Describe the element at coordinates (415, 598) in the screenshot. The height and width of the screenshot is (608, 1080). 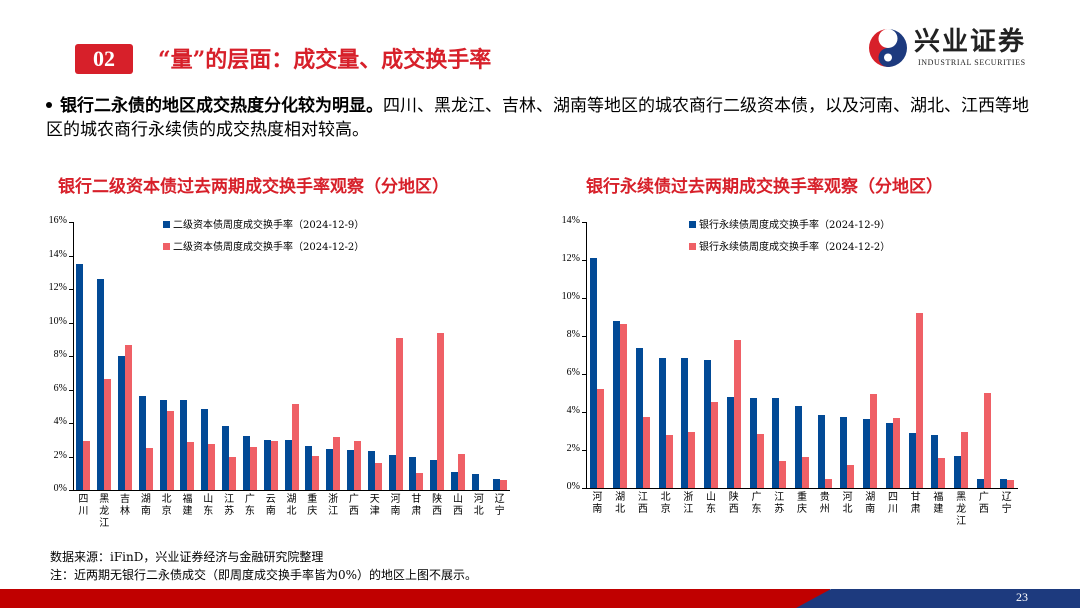
I see `footer-red-band` at that location.